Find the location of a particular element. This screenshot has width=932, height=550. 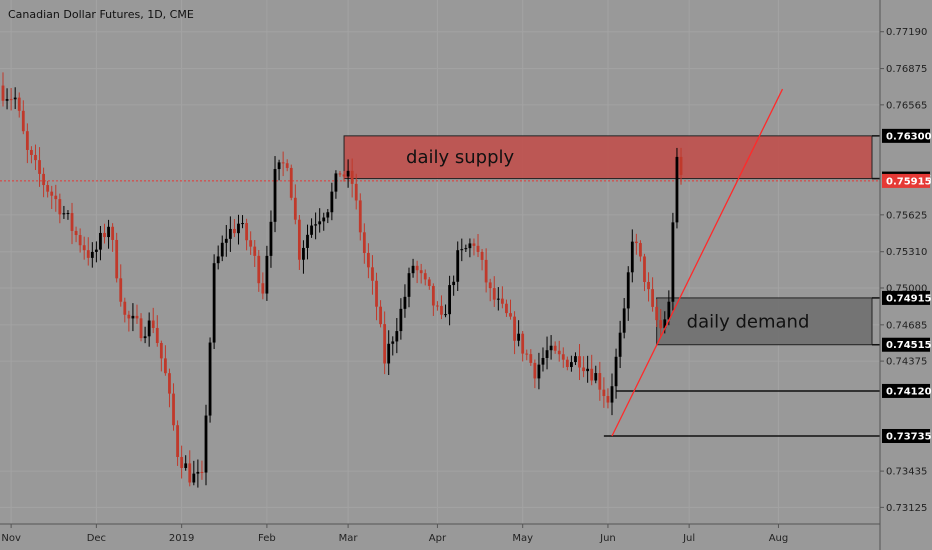

y-tick-label: 0.73125 is located at coordinates (906, 508).